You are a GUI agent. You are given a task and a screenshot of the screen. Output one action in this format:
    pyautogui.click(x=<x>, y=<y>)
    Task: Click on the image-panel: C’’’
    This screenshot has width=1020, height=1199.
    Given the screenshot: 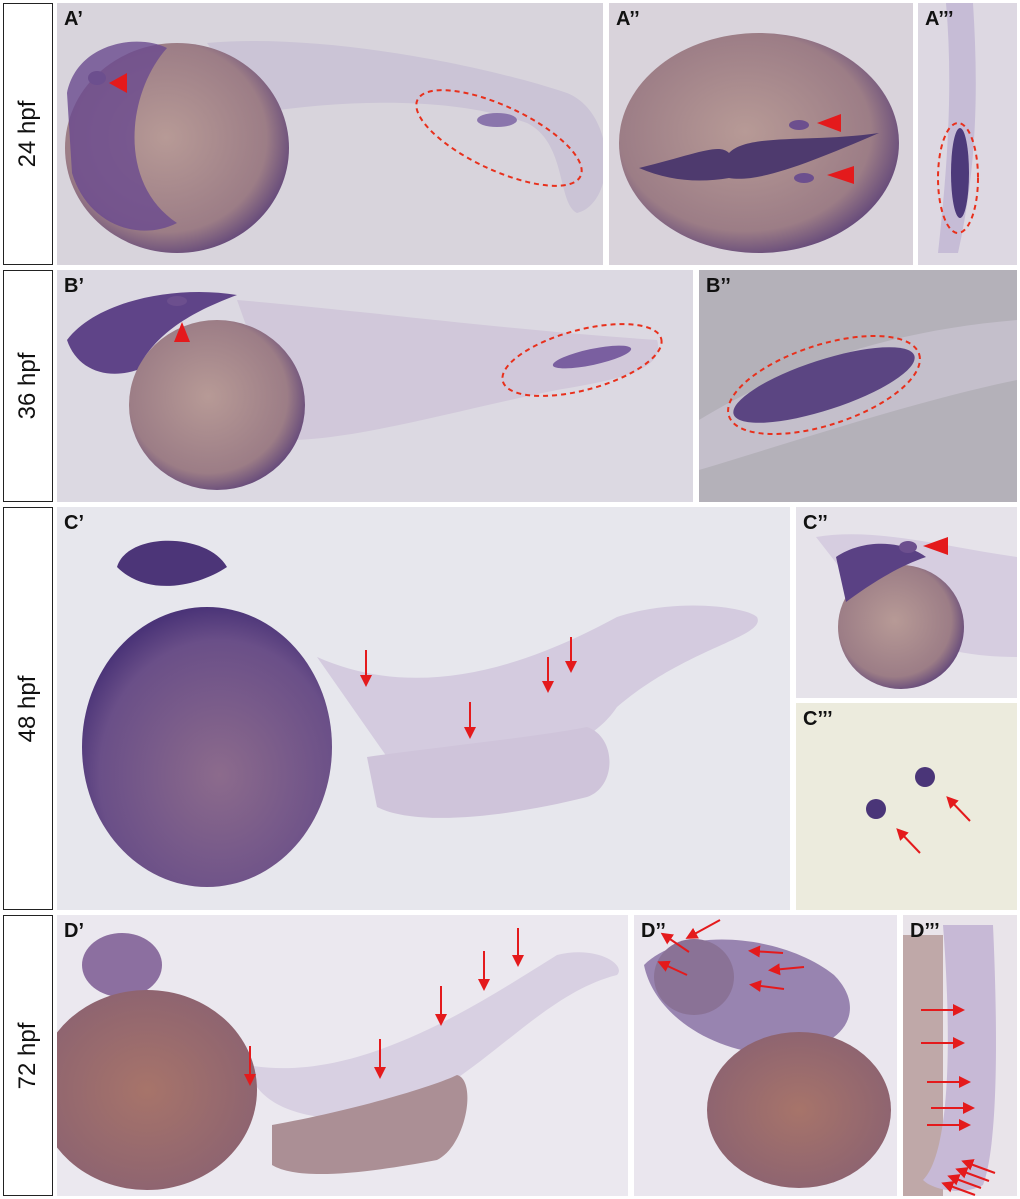 What is the action you would take?
    pyautogui.click(x=906, y=806)
    